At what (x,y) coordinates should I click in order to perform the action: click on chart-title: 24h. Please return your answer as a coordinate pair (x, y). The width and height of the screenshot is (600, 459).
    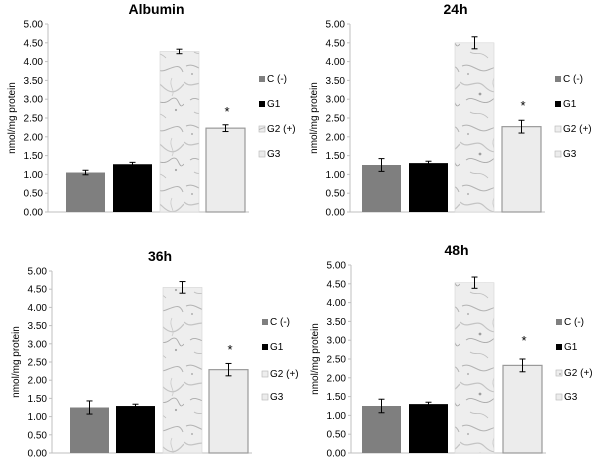
    Looking at the image, I should click on (455, 9).